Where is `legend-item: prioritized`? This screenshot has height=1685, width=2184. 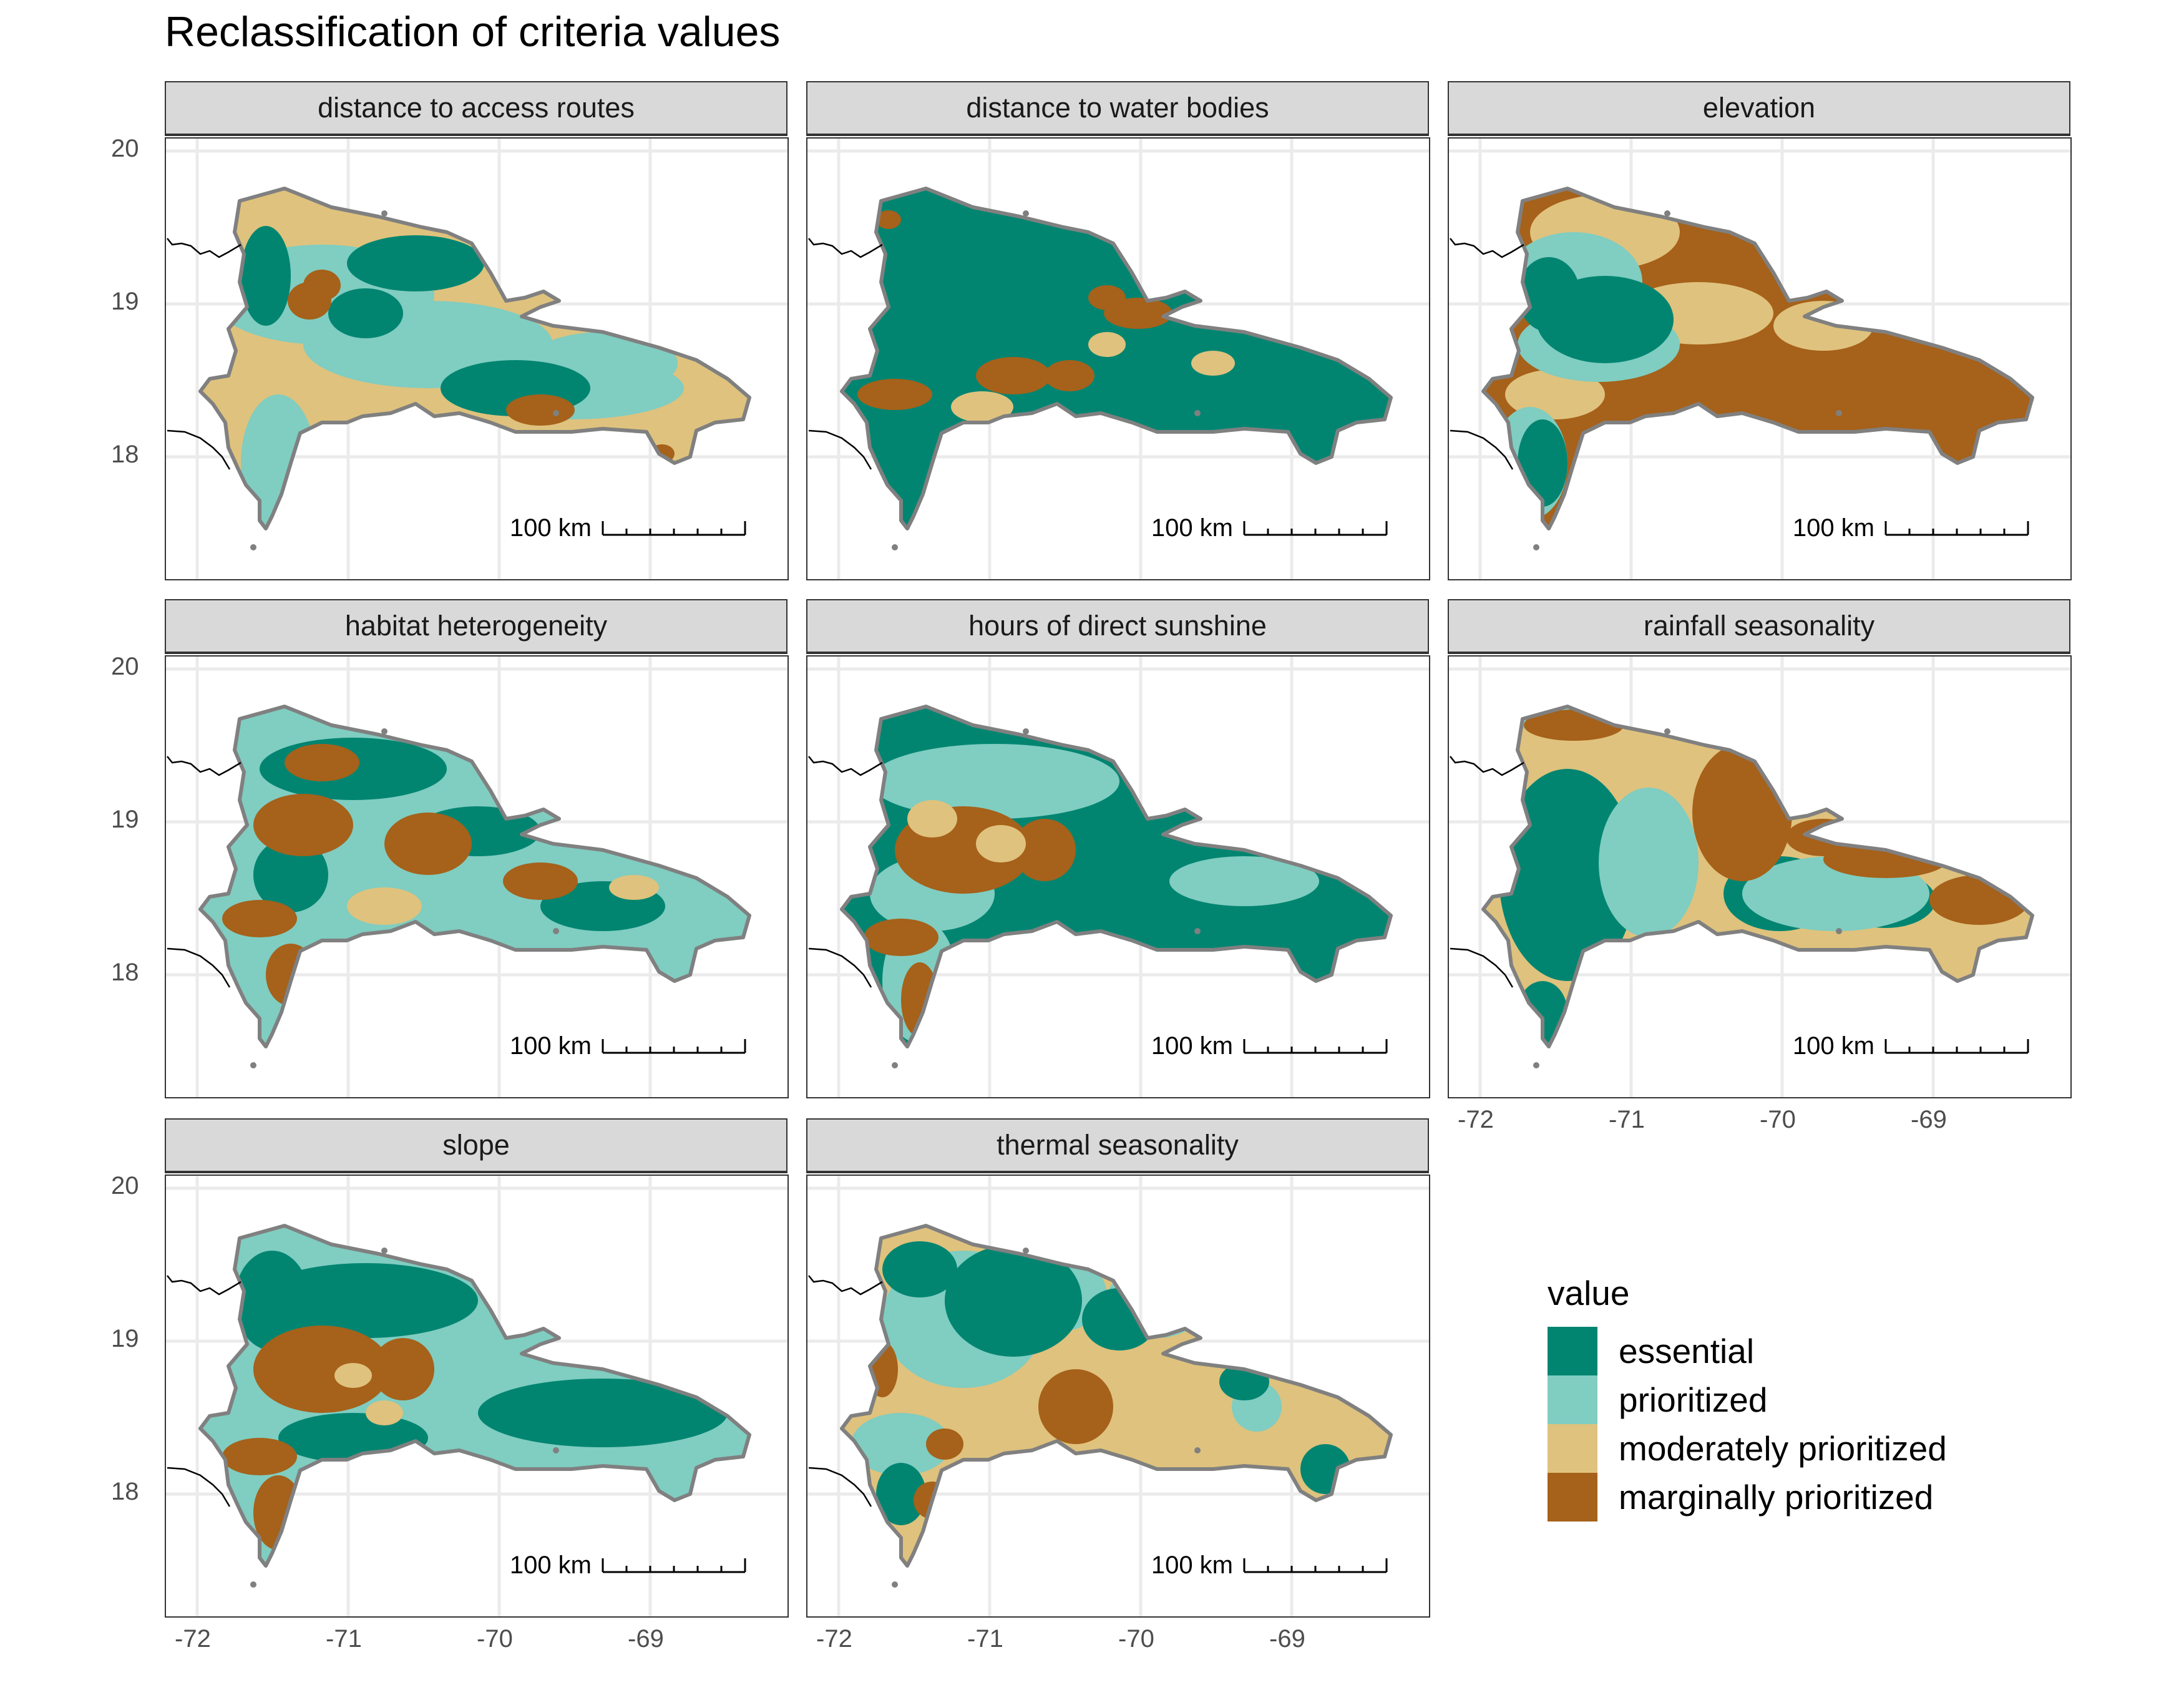
legend-item: prioritized is located at coordinates (1748, 1399).